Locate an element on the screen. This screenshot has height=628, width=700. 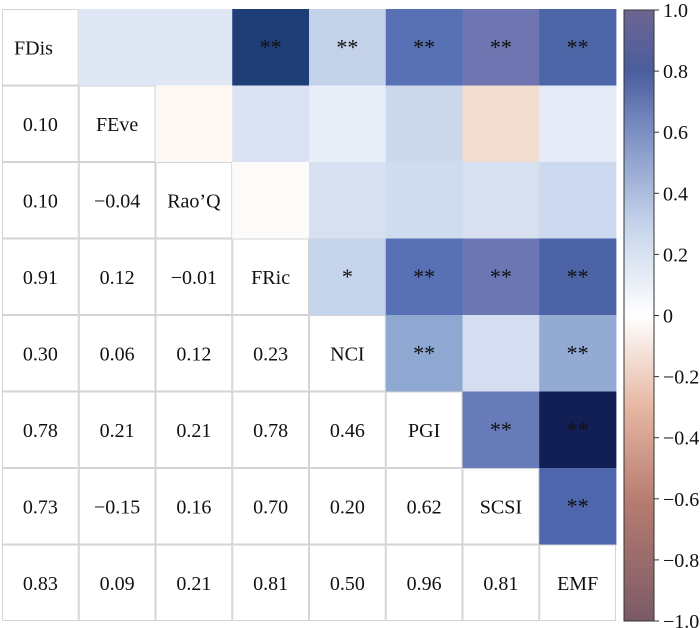
colorbar: 1.0 0.8 0.6 0.4 0.2 0 −0.2 −0.4 −0.6 −0.8 −1.0 is located at coordinates (661, 314).